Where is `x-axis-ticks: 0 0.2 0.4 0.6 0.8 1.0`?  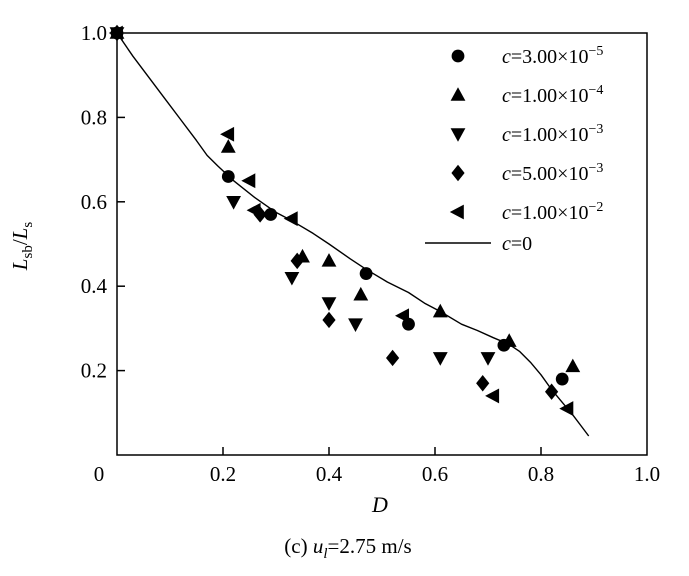
x-axis-ticks: 0 0.2 0.4 0.6 0.8 1.0 is located at coordinates (377, 466).